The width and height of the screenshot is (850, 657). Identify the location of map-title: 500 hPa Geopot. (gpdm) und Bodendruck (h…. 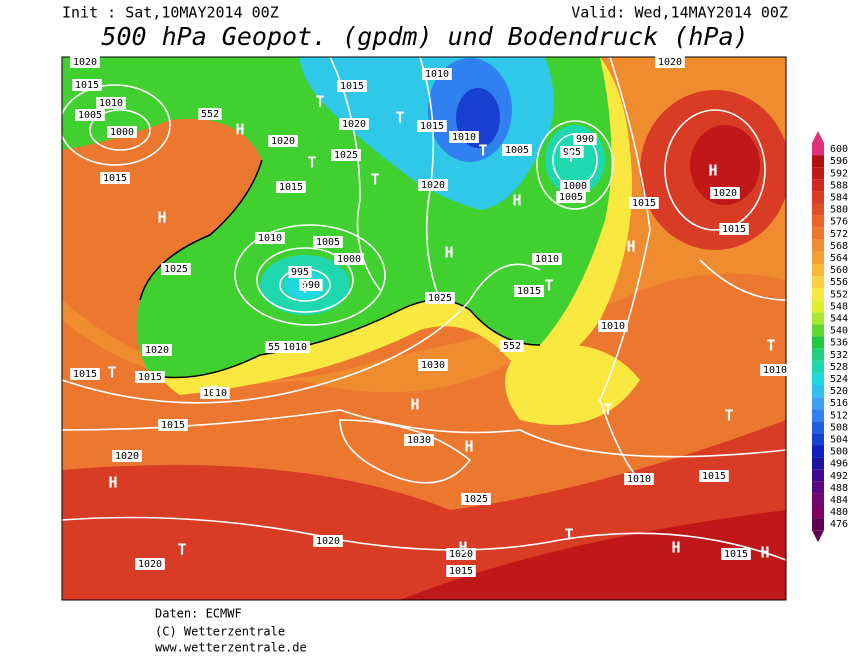
(424, 36).